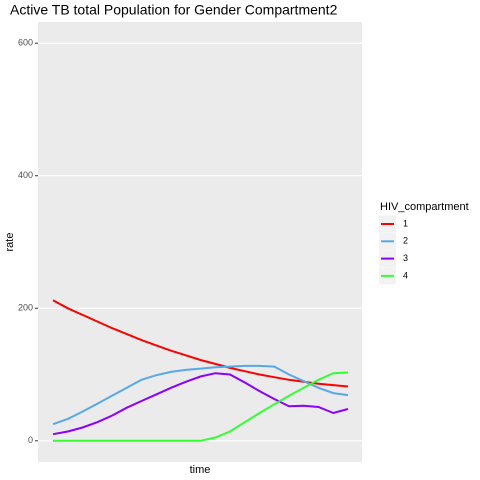 This screenshot has width=480, height=480. What do you see at coordinates (405, 275) in the screenshot?
I see `legend-label: 4` at bounding box center [405, 275].